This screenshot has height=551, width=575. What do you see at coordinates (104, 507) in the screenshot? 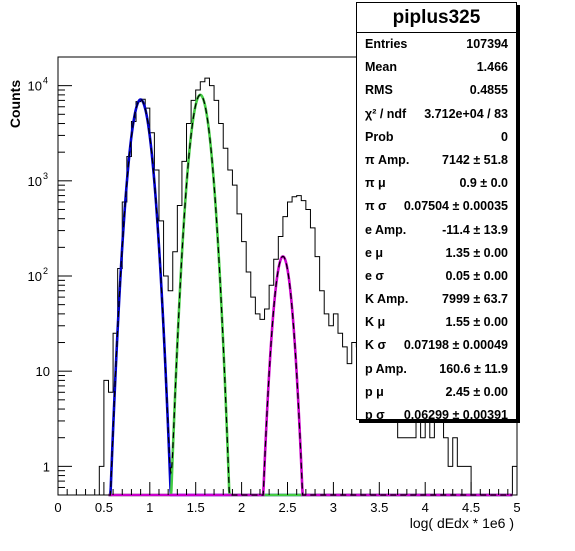
I see `x-tick-label: 0.5` at bounding box center [104, 507].